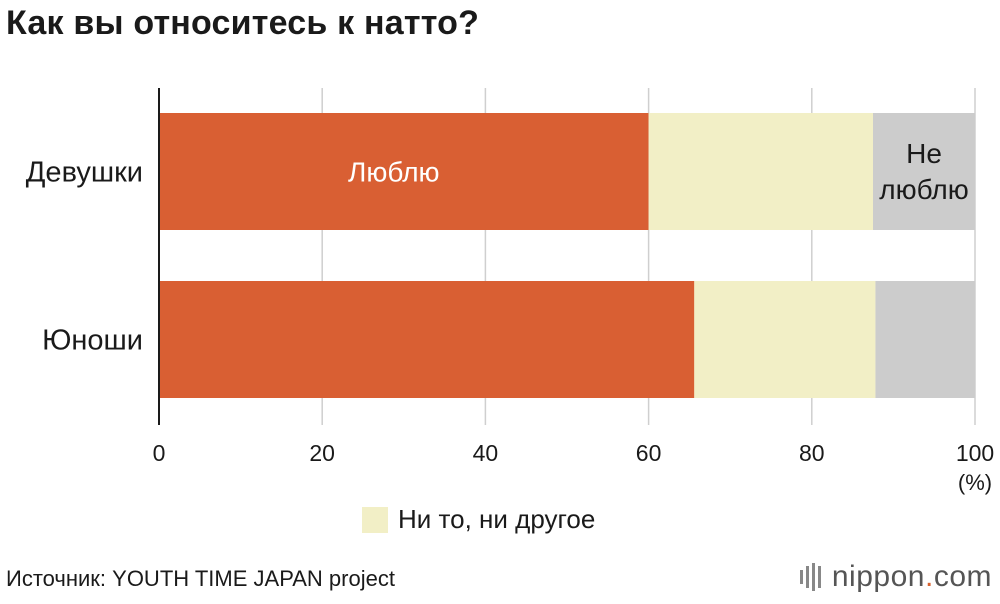 This screenshot has width=1000, height=604. What do you see at coordinates (924, 171) in the screenshot?
I see `bar-girls-dislike` at bounding box center [924, 171].